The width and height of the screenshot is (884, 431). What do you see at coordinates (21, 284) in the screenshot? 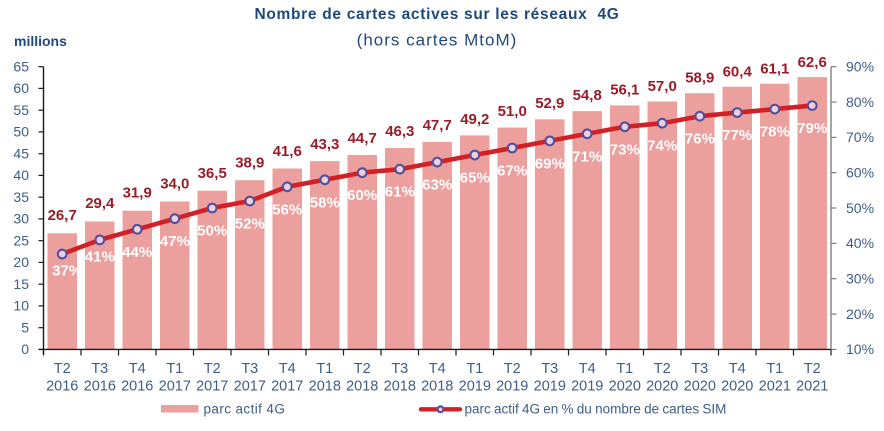
I see `svg-text: 15` at bounding box center [21, 284].